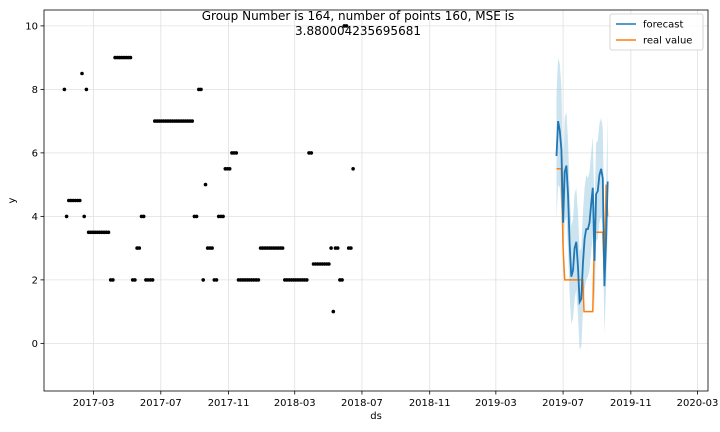  I want to click on y-axis-label: y, so click(12, 200).